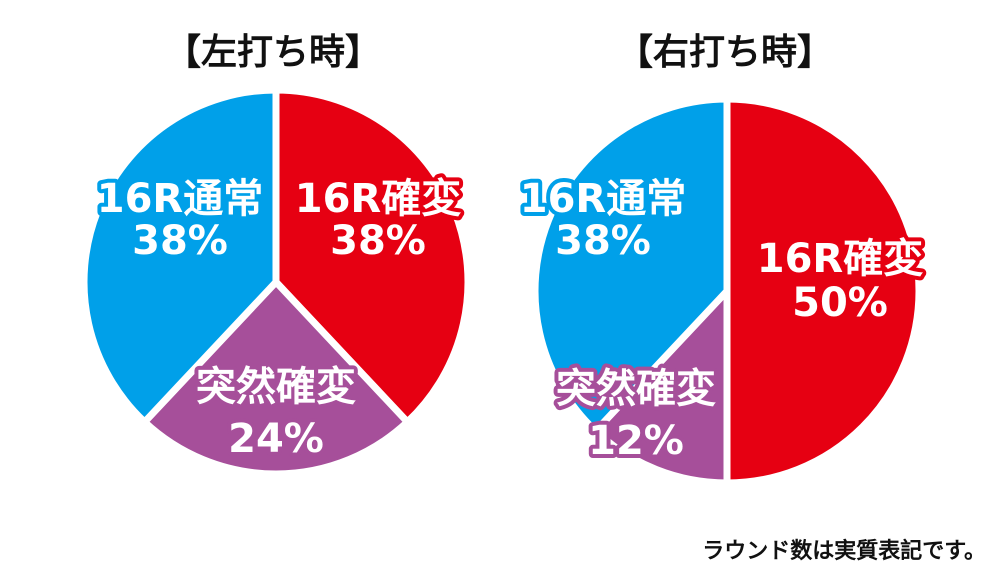  Describe the element at coordinates (840, 303) in the screenshot. I see `slice-value-label: 50%` at that location.